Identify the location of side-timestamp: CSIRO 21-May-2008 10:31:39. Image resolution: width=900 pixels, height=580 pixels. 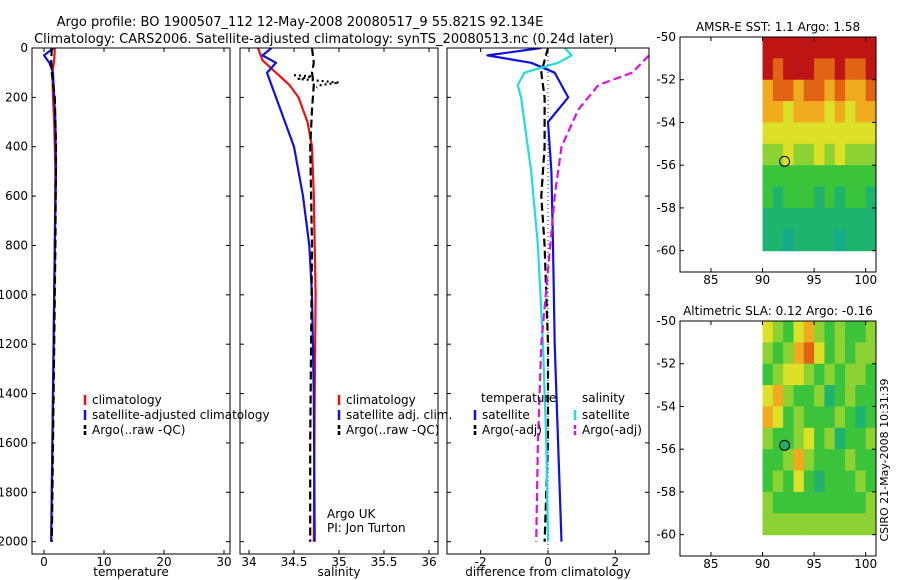
(884, 459).